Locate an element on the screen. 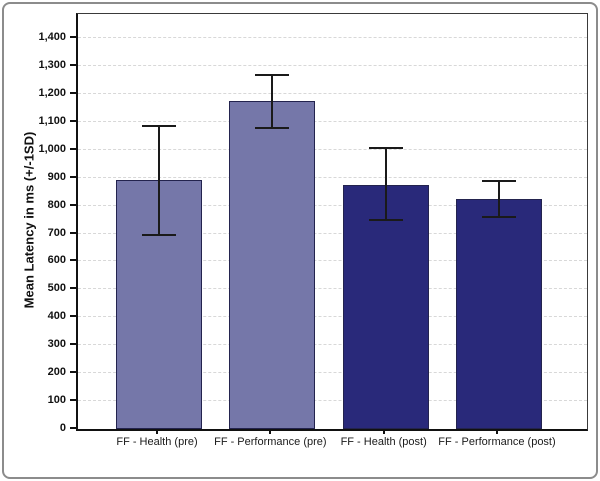  y-tick-label: 500 is located at coordinates (56, 288).